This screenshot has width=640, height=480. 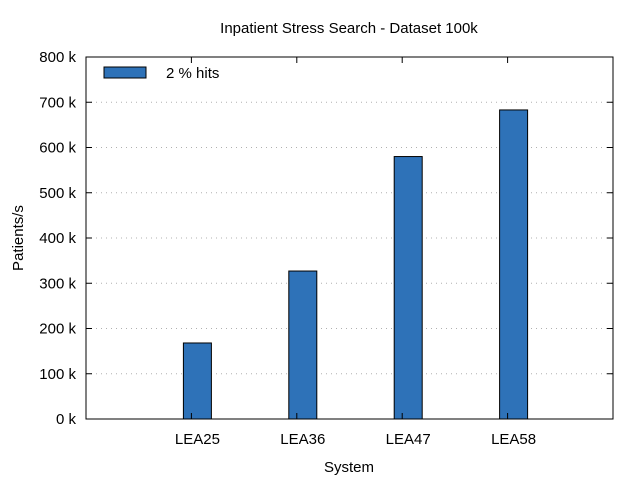 What do you see at coordinates (57, 102) in the screenshot?
I see `y-tick-label: 700 k` at bounding box center [57, 102].